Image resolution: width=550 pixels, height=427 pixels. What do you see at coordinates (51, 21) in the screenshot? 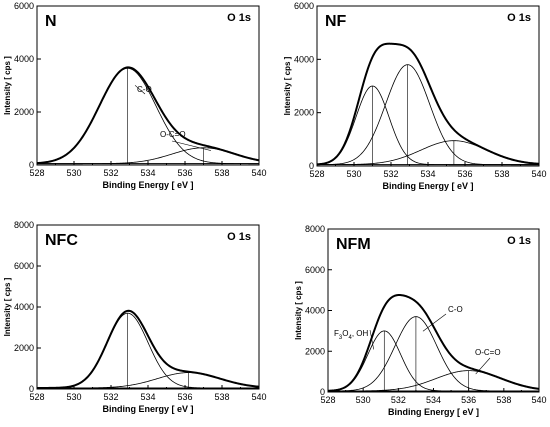
I see `panel-label: N` at bounding box center [51, 21].